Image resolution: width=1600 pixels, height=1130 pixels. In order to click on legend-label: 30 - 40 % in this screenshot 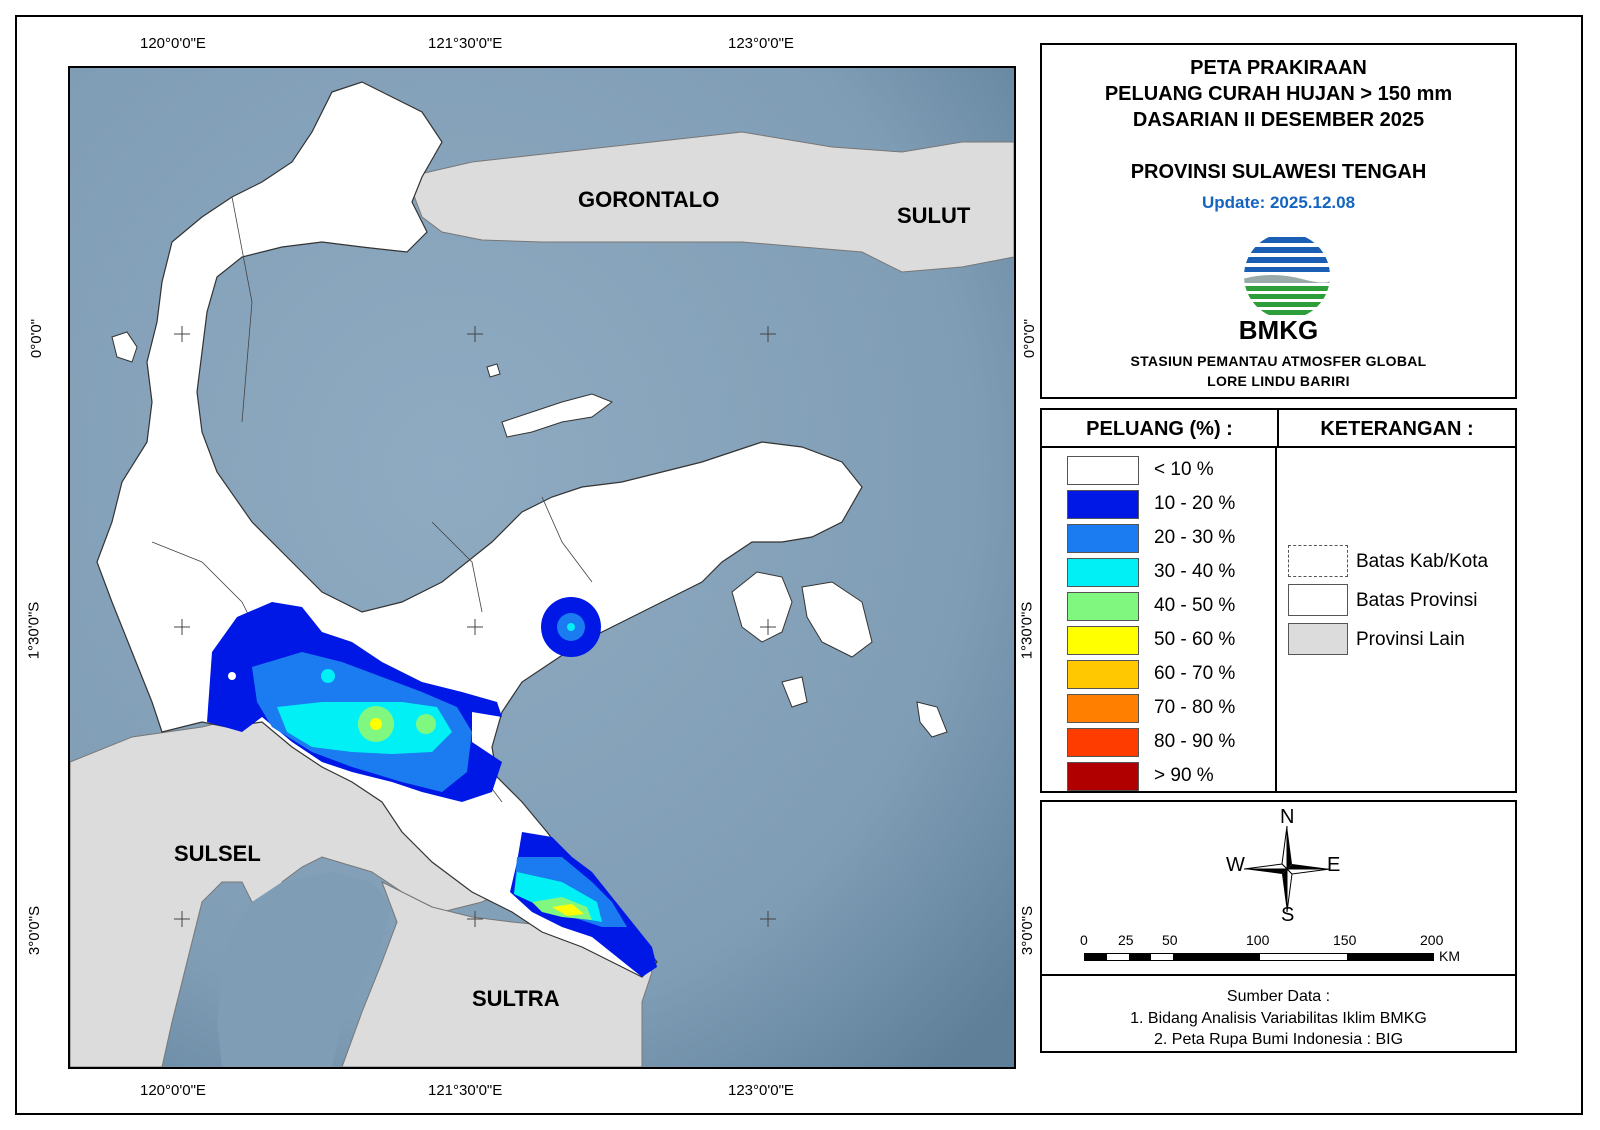, I will do `click(1195, 571)`.